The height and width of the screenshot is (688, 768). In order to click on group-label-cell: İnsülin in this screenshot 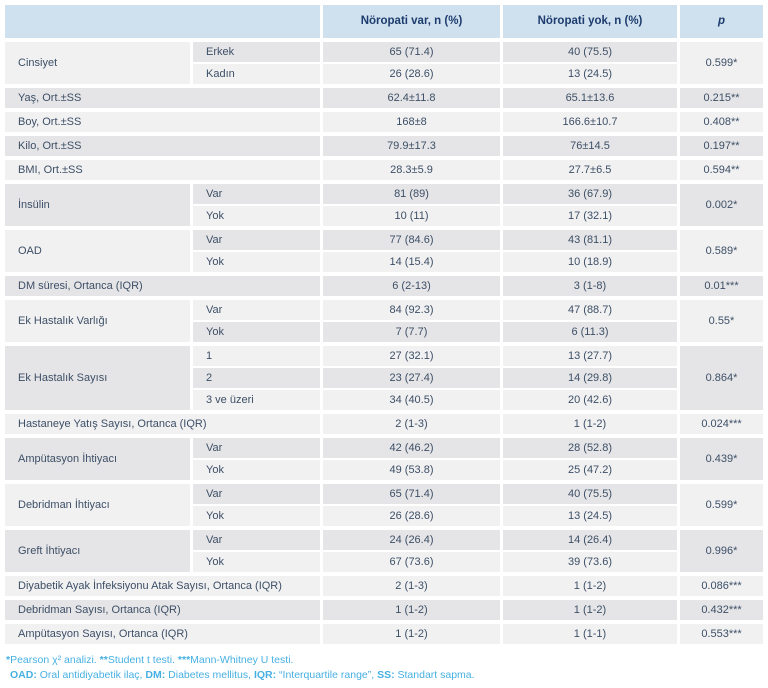, I will do `click(97, 205)`.